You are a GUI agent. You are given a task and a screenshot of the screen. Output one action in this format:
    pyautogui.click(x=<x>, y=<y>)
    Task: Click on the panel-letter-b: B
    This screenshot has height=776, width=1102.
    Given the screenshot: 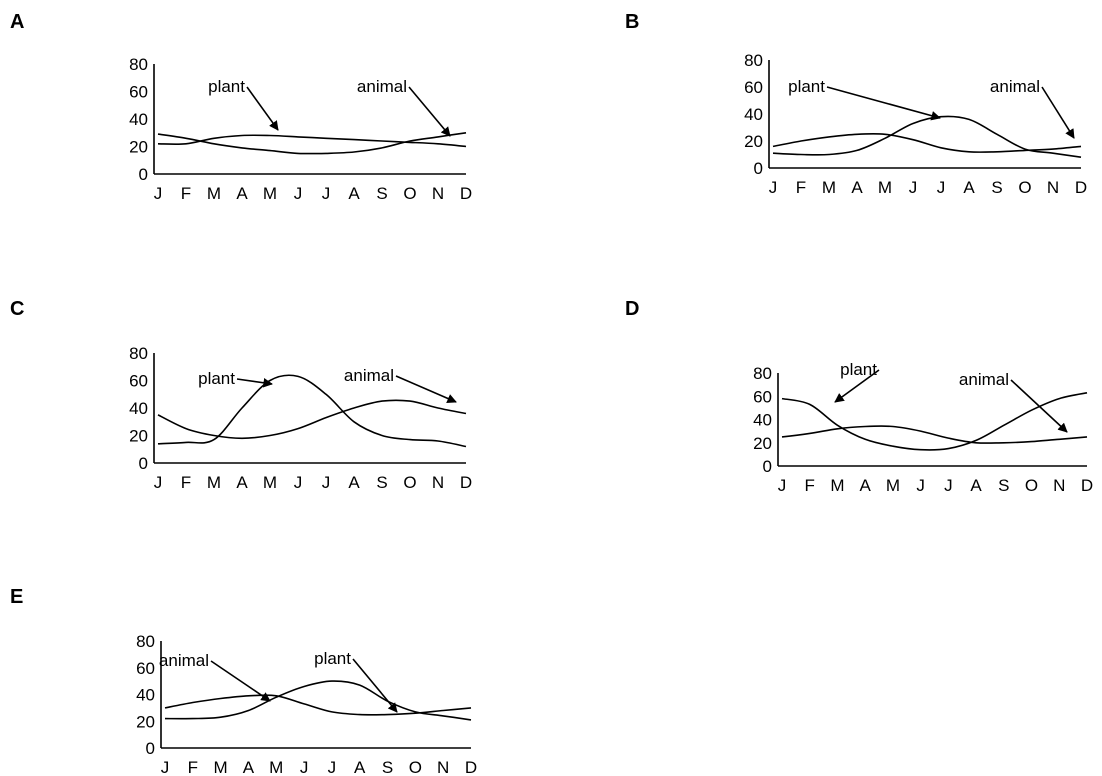 What is the action you would take?
    pyautogui.click(x=632, y=22)
    